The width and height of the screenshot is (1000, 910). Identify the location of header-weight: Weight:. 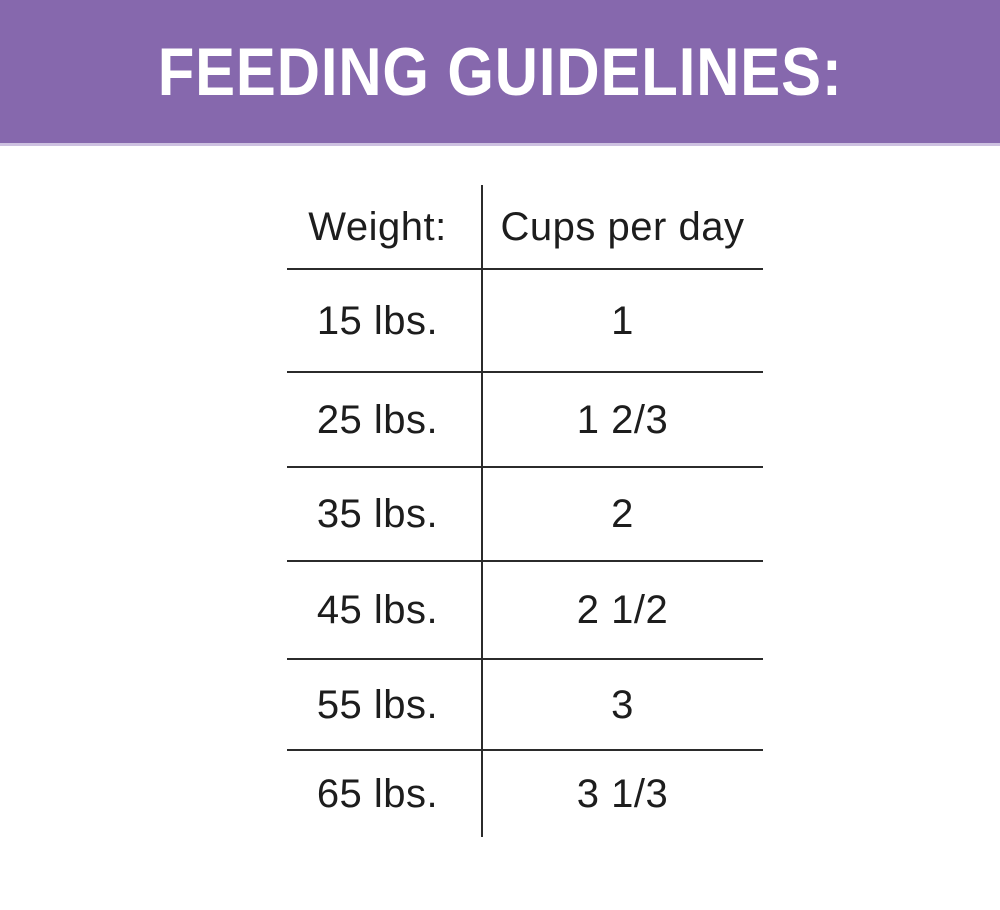
(377, 226).